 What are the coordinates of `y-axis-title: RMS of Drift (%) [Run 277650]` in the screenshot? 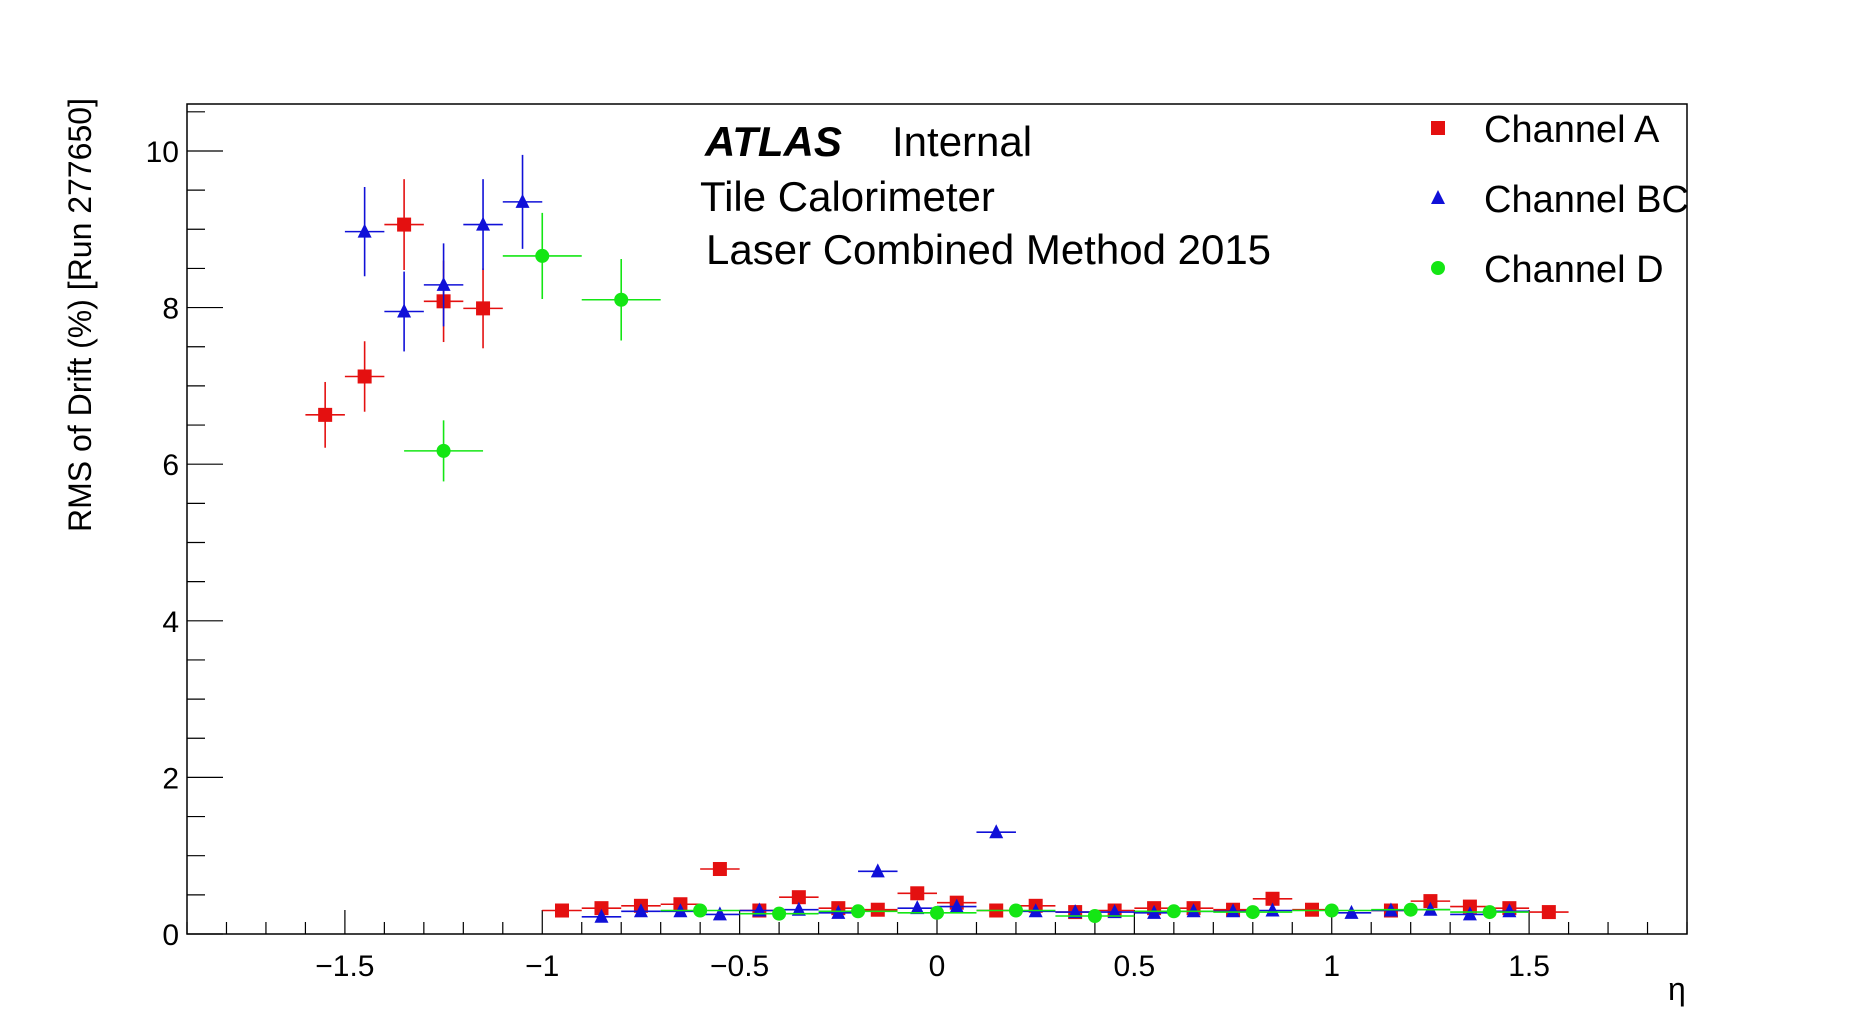 It's located at (80, 315).